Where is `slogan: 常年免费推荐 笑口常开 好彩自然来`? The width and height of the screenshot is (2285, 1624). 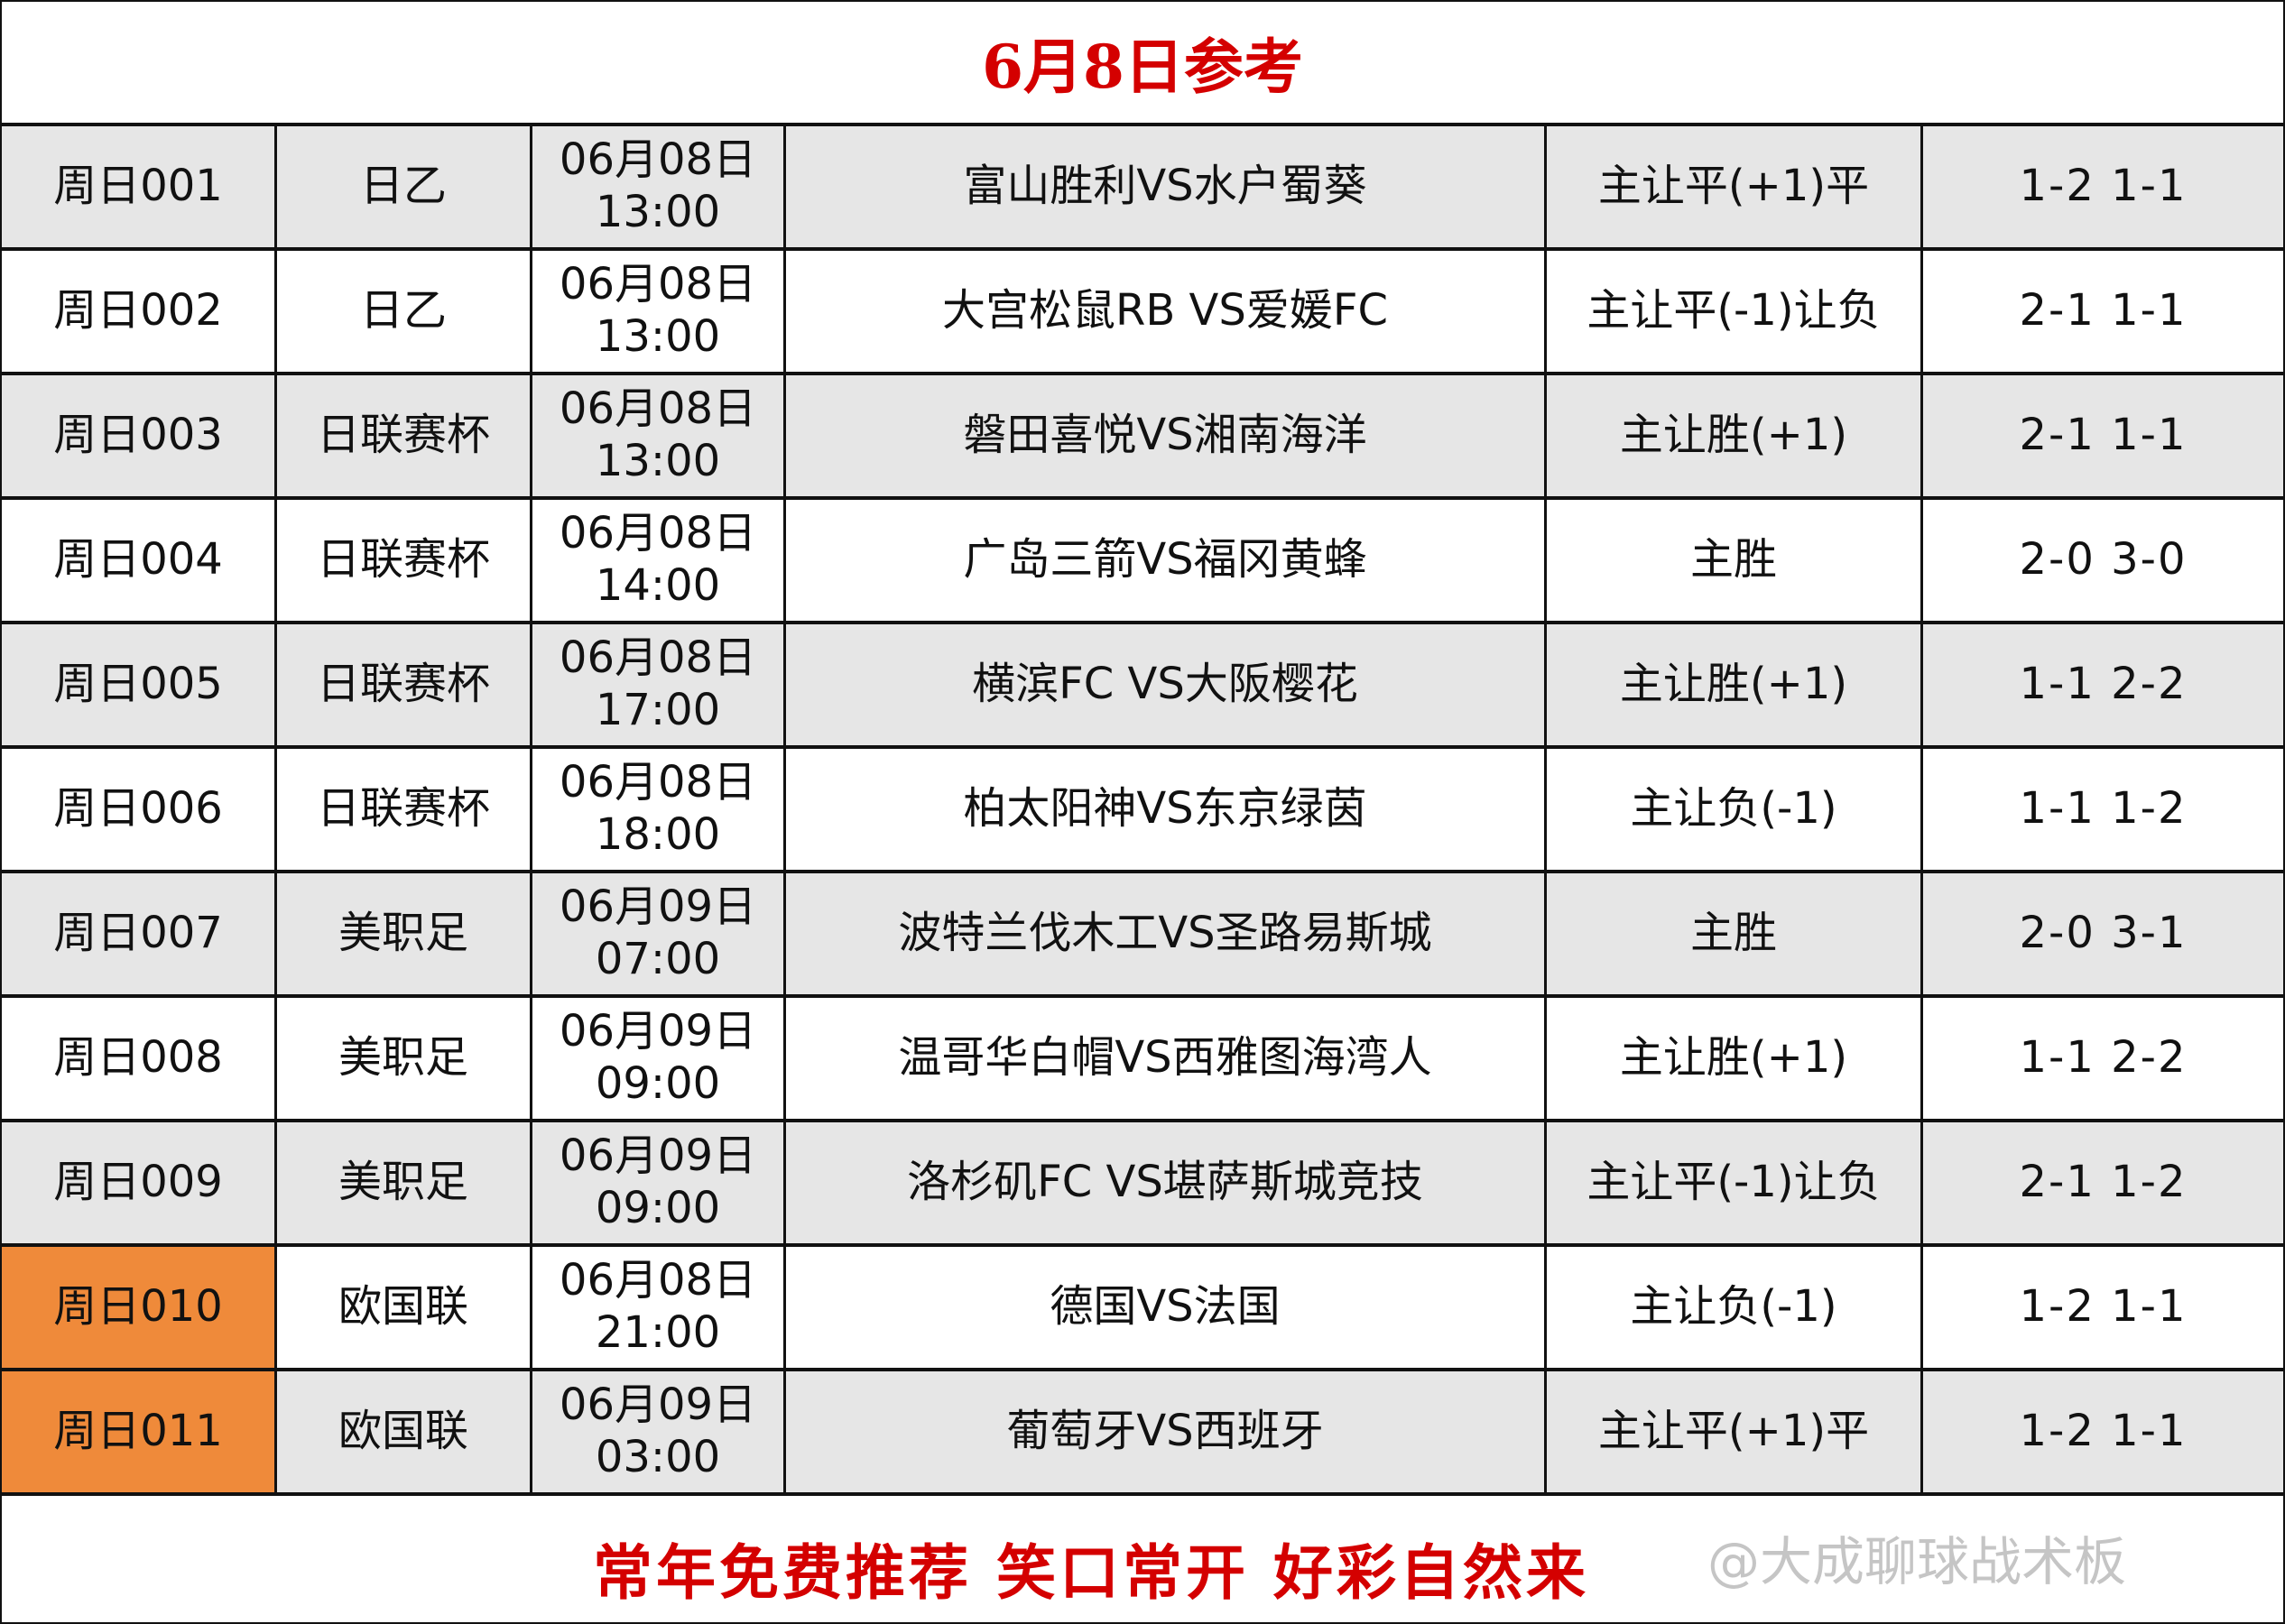 slogan: 常年免费推荐 笑口常开 好彩自然来 is located at coordinates (1091, 1572).